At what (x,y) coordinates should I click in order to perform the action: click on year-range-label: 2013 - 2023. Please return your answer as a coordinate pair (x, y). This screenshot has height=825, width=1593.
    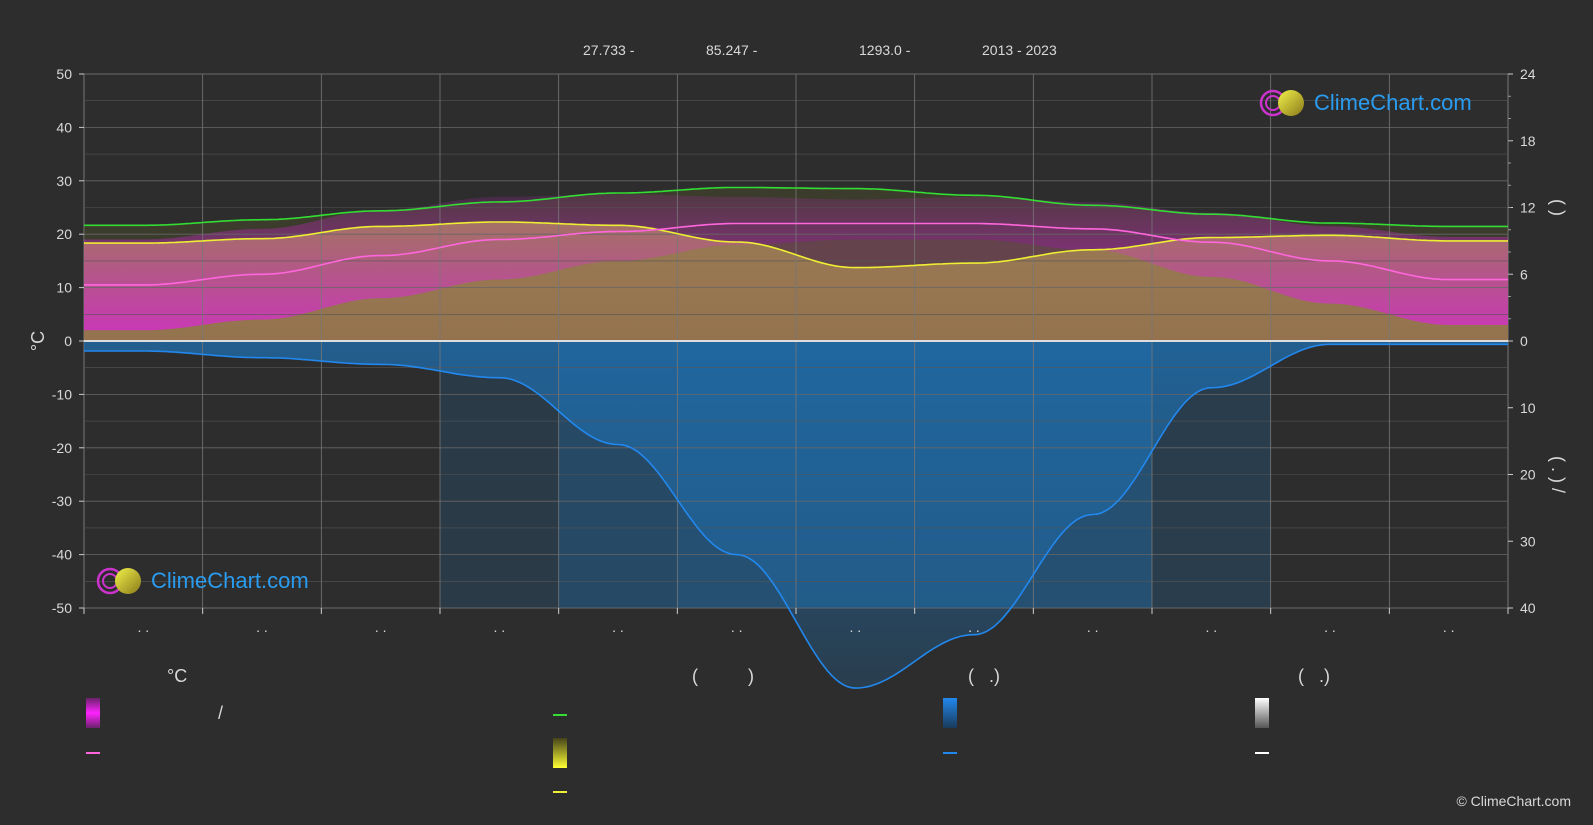
    Looking at the image, I should click on (1019, 50).